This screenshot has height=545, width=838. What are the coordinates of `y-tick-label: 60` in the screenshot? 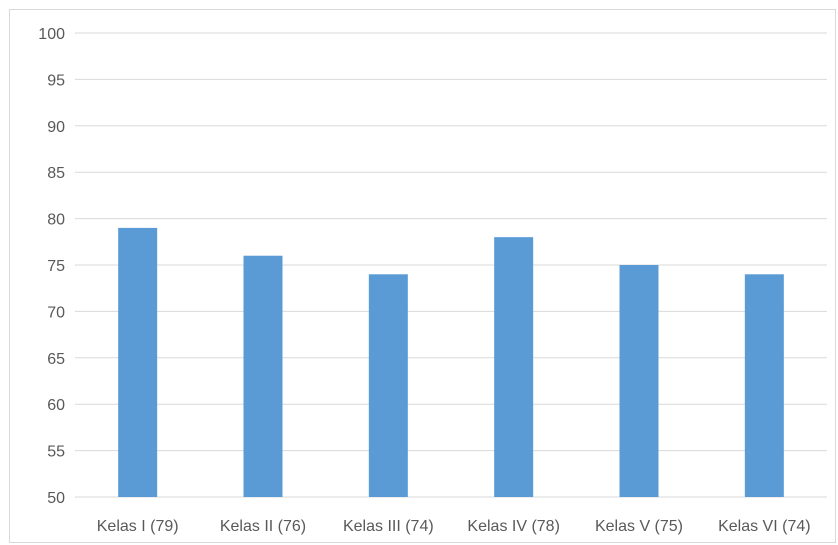 It's located at (56, 405).